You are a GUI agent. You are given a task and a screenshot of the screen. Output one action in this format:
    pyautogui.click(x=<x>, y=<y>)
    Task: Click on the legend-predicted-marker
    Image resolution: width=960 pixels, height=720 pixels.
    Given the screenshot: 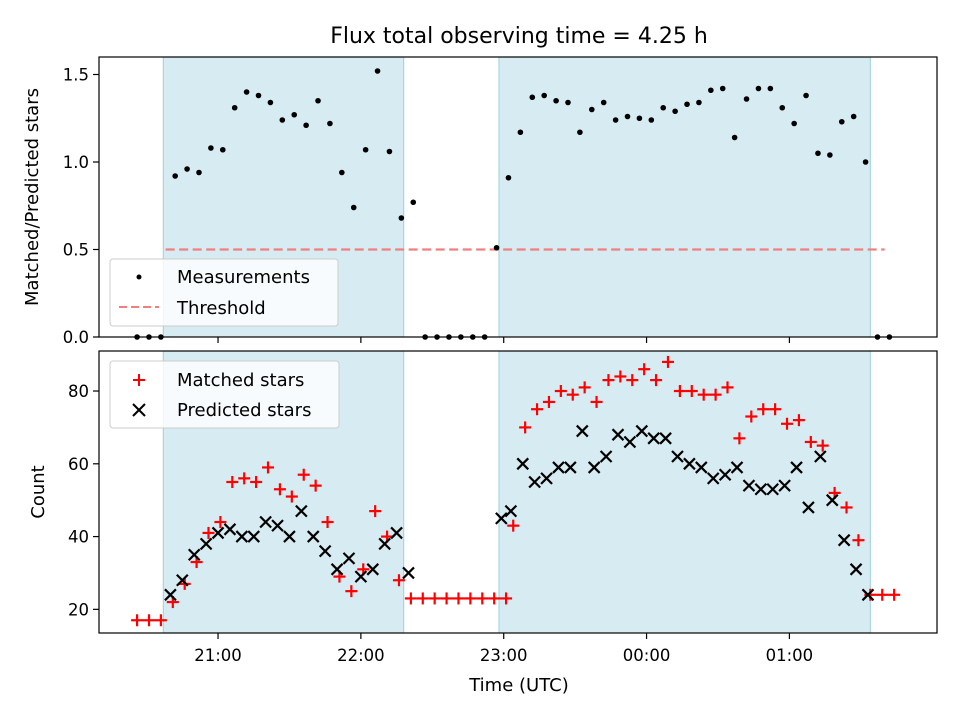 What is the action you would take?
    pyautogui.click(x=139, y=410)
    